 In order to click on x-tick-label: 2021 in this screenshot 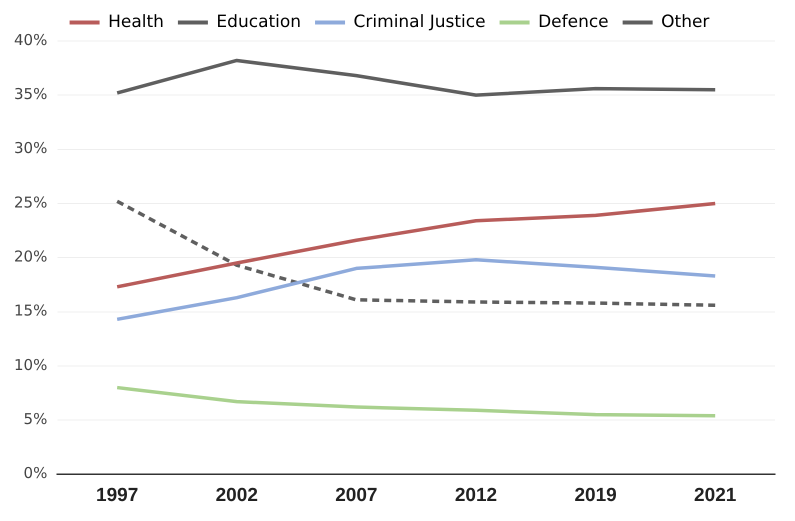, I will do `click(715, 495)`.